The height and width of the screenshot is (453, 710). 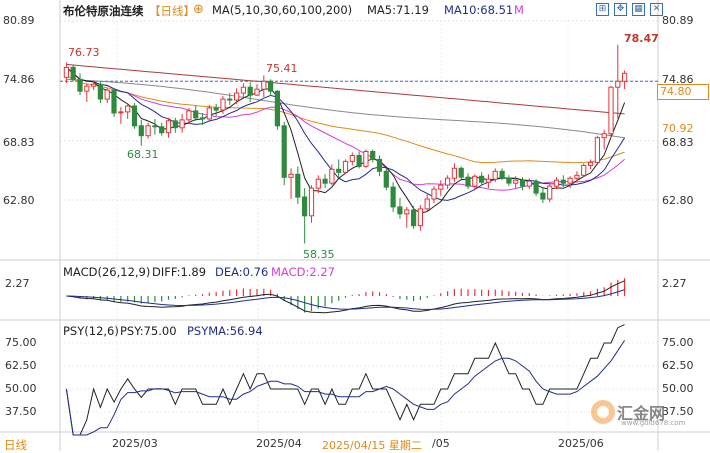 I want to click on annotation-low-58-35: 58.35, so click(x=319, y=254).